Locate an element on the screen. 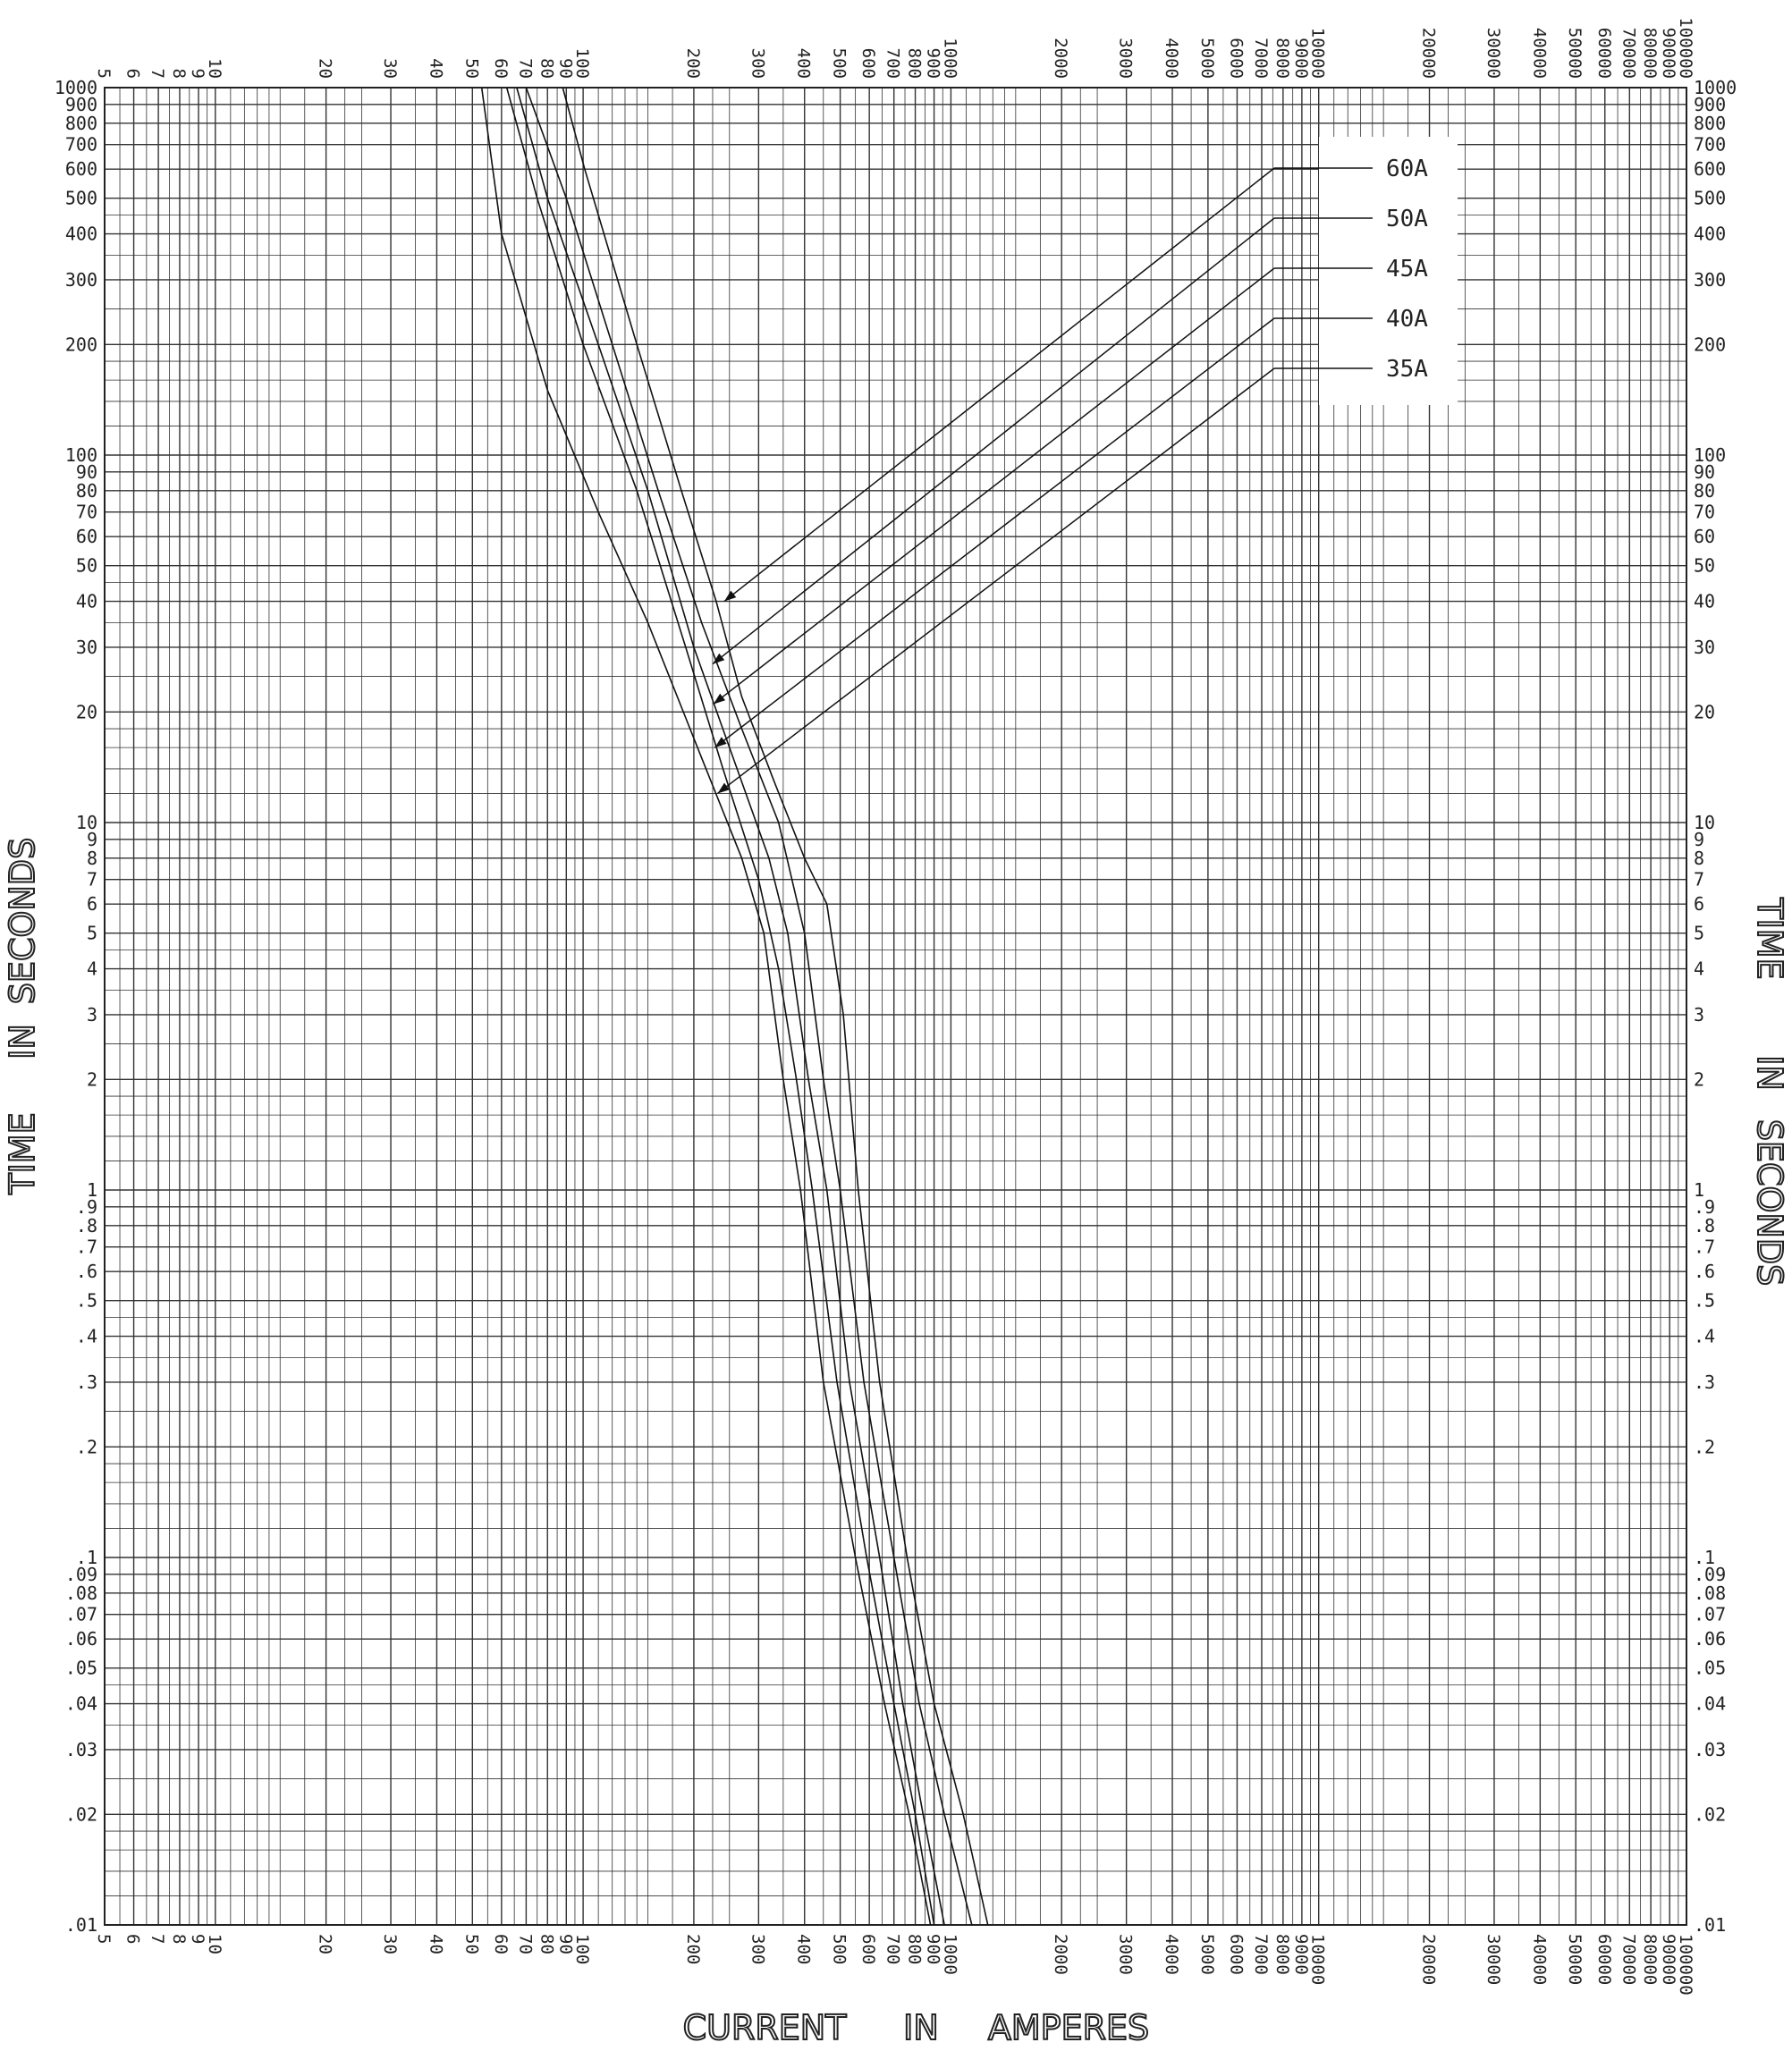  y-tick-label-right: .4 is located at coordinates (1704, 1336).